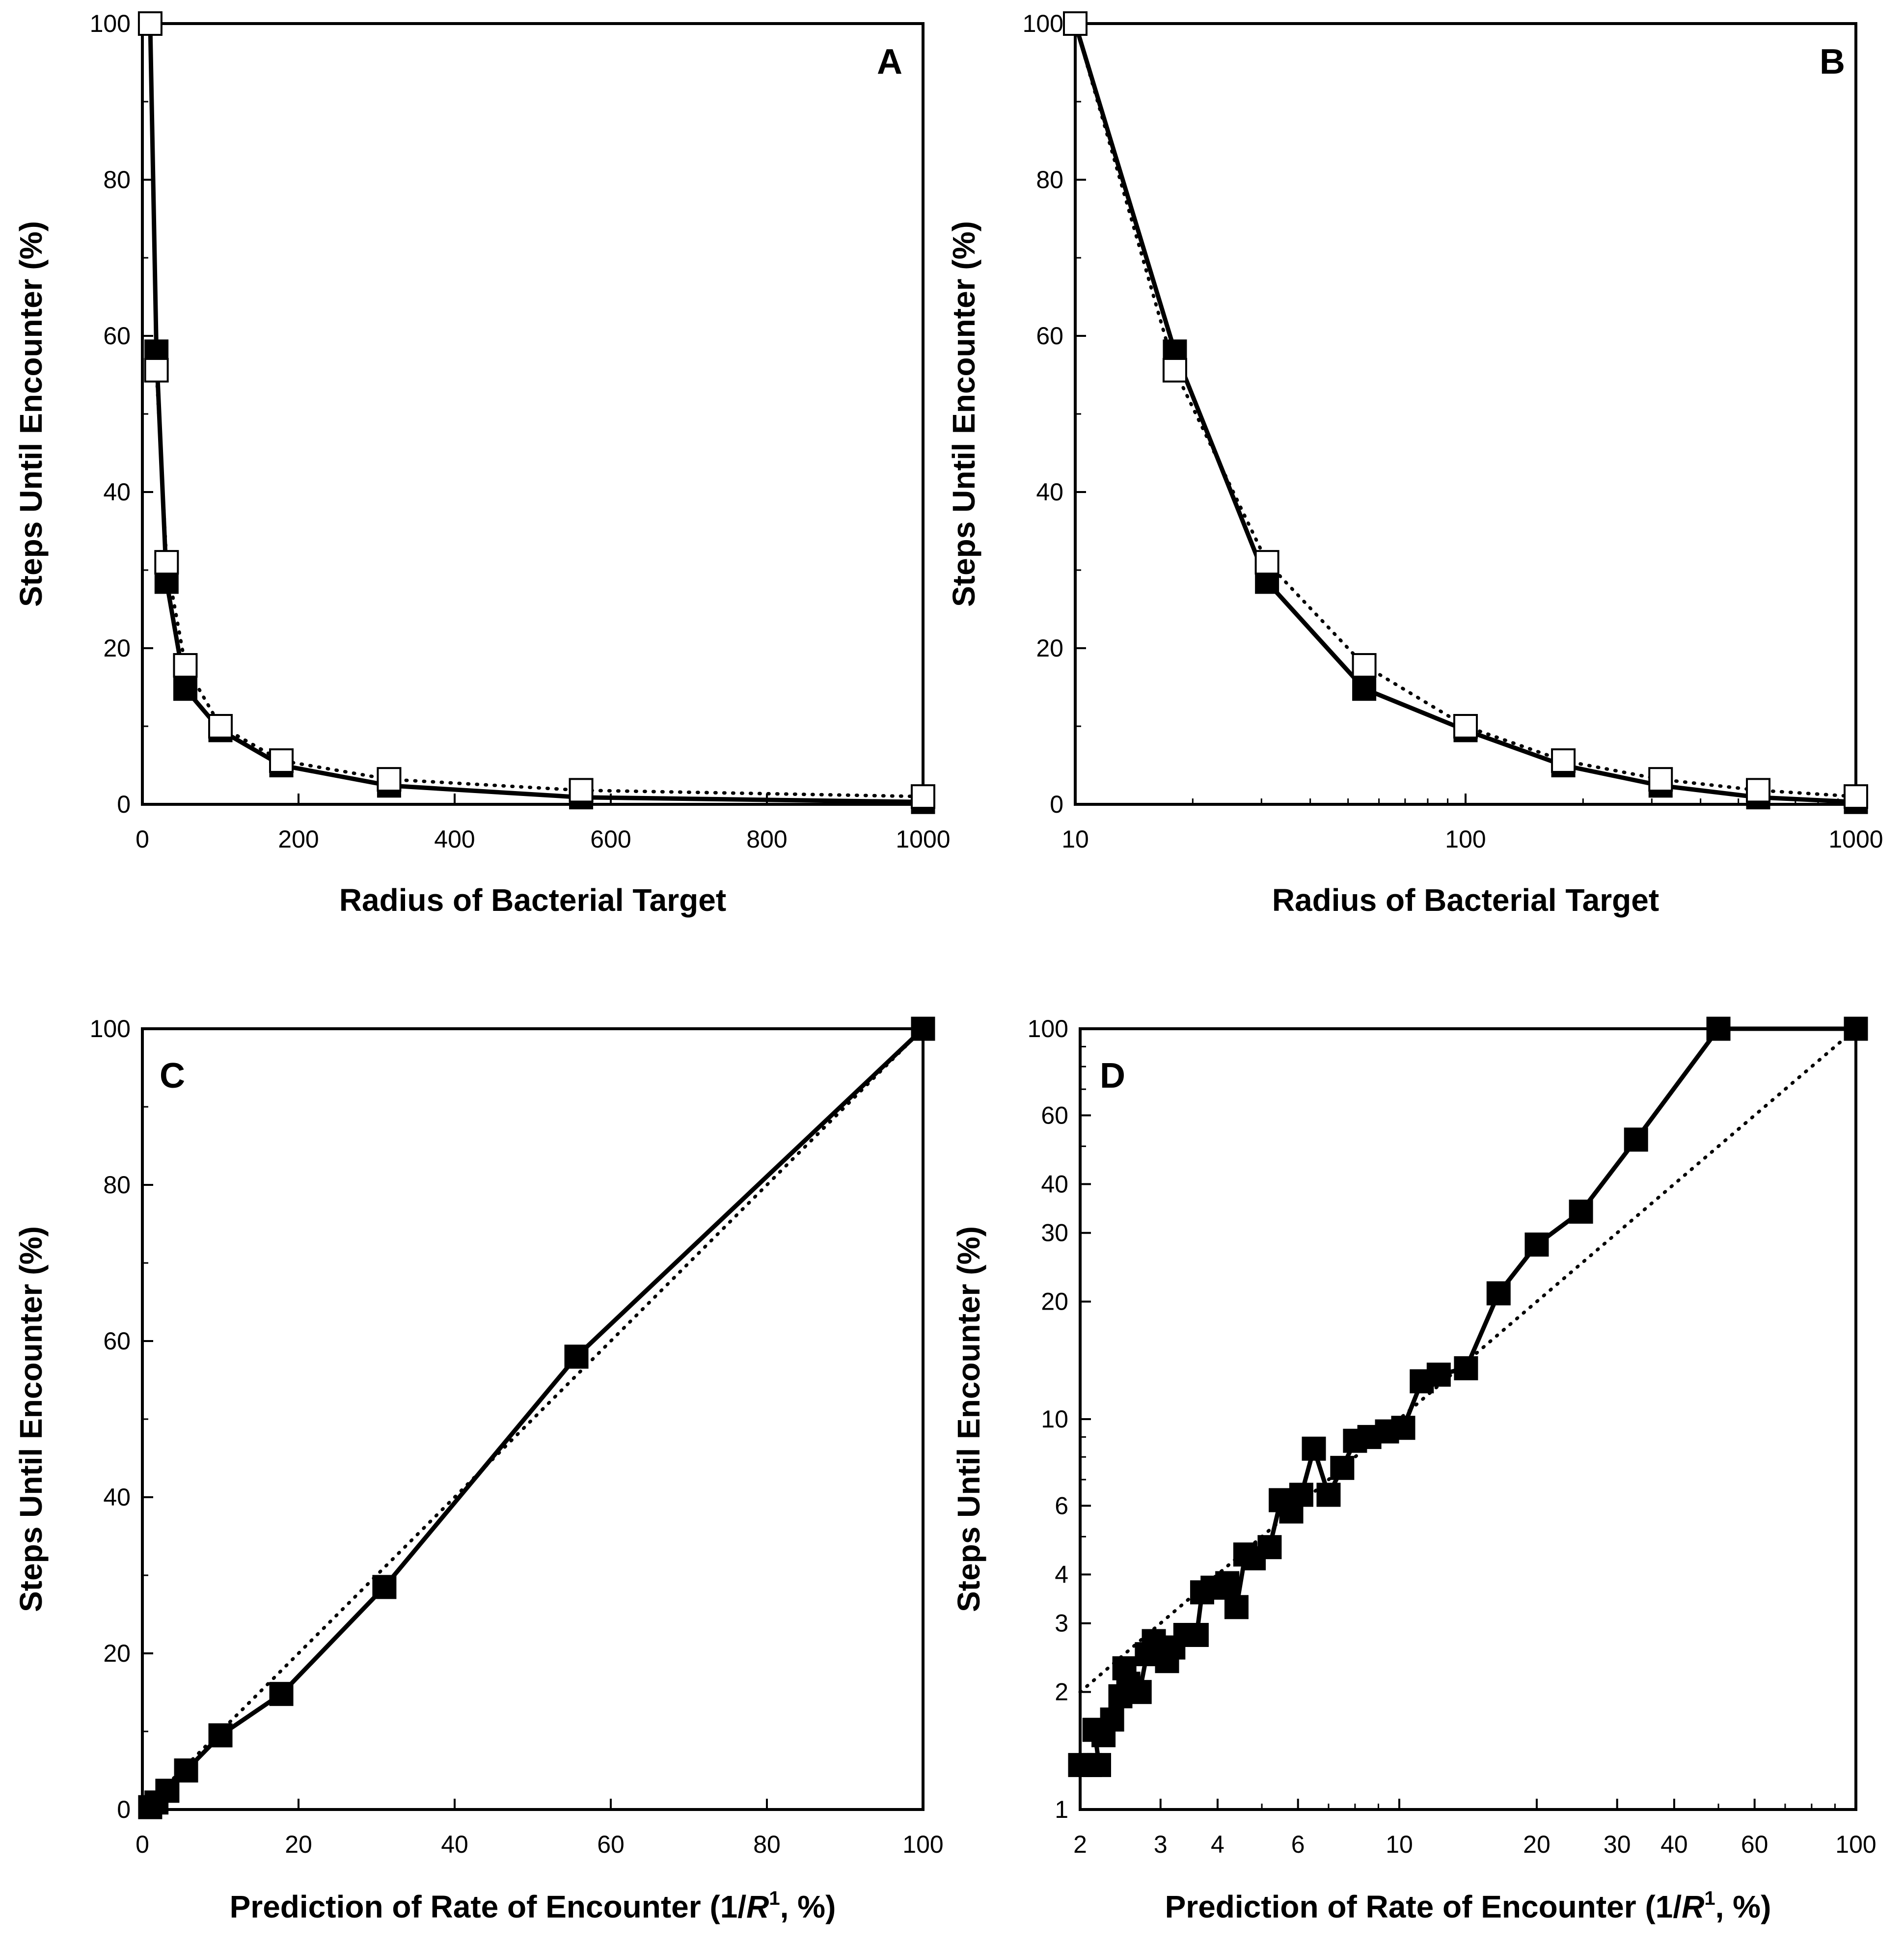  Describe the element at coordinates (1061, 1574) in the screenshot. I see `y-tick-label: 4` at that location.